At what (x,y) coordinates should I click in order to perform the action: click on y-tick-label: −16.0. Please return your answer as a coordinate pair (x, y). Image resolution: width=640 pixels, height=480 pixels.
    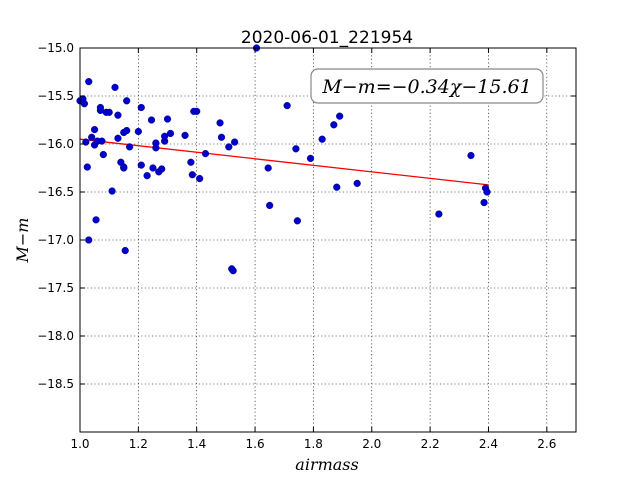
    Looking at the image, I should click on (55, 144).